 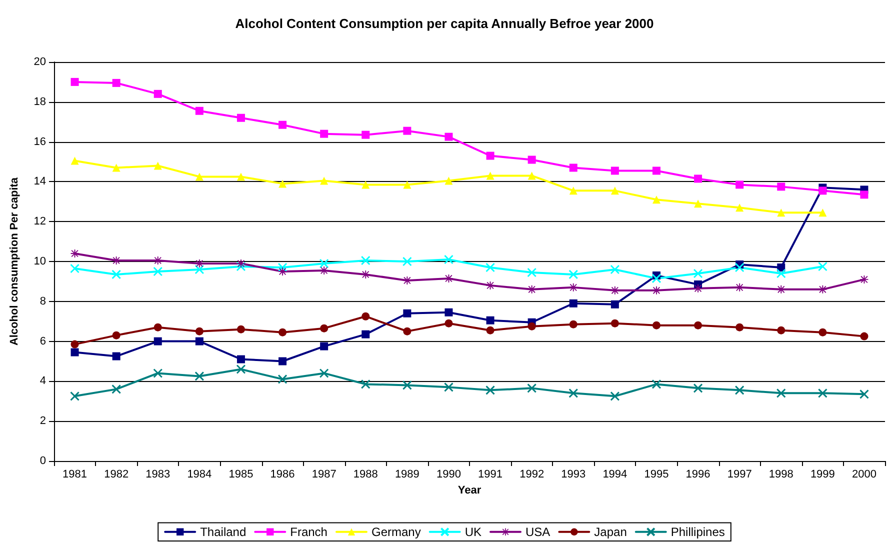 I want to click on y-tick-label: 8, so click(x=43, y=301).